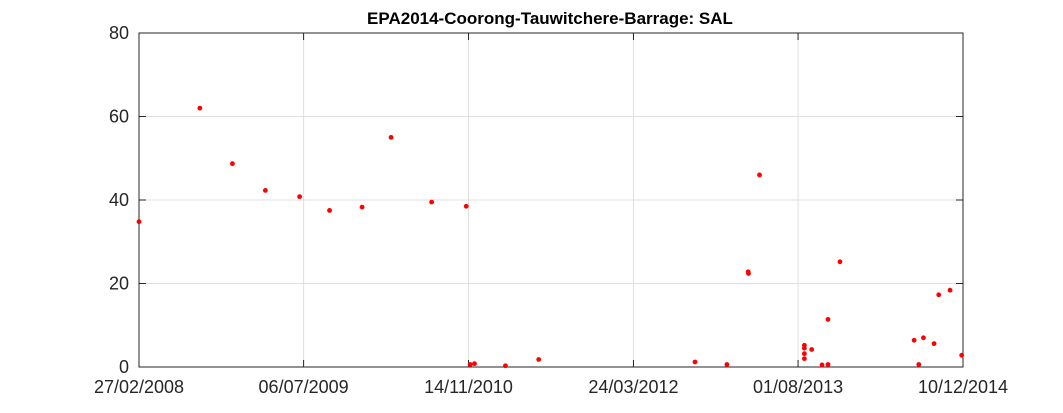 This screenshot has width=1063, height=413. What do you see at coordinates (304, 387) in the screenshot?
I see `x-tick-label: 06/07/2009` at bounding box center [304, 387].